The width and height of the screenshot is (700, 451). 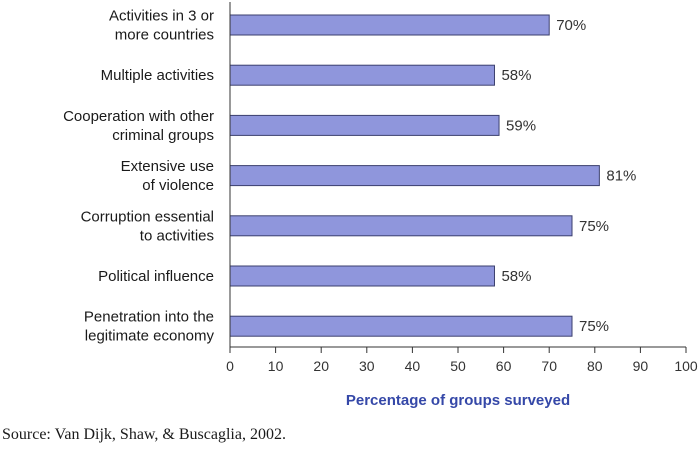 What do you see at coordinates (367, 366) in the screenshot?
I see `x-tick-label: 30` at bounding box center [367, 366].